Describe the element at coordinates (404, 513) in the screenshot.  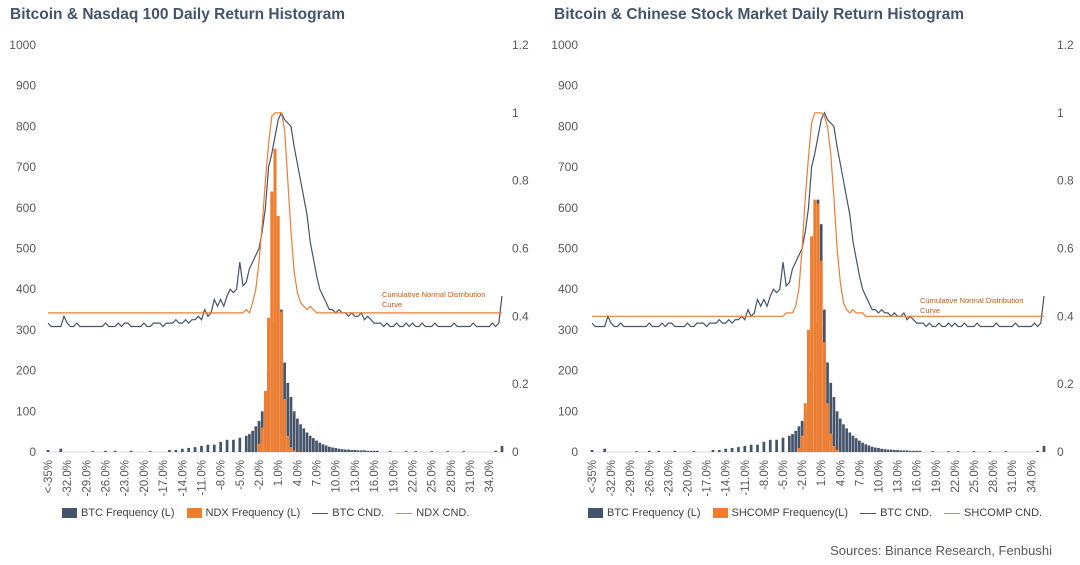
I see `legend-swatch-ndx-cnd` at that location.